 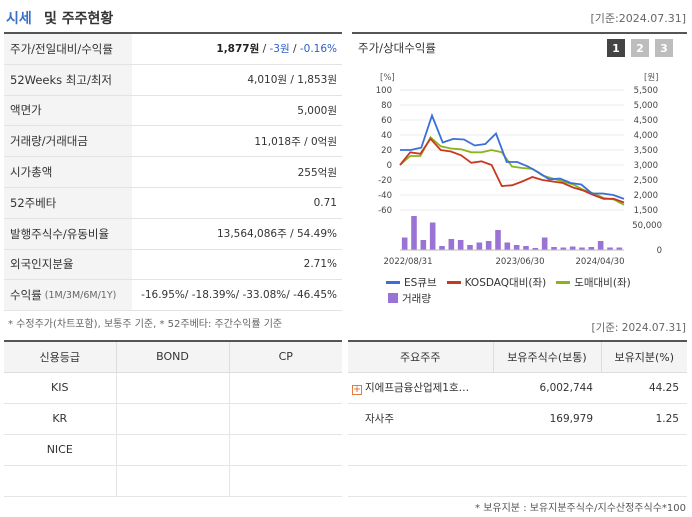 What do you see at coordinates (386, 106) in the screenshot?
I see `left-tick-label: 80` at bounding box center [386, 106].